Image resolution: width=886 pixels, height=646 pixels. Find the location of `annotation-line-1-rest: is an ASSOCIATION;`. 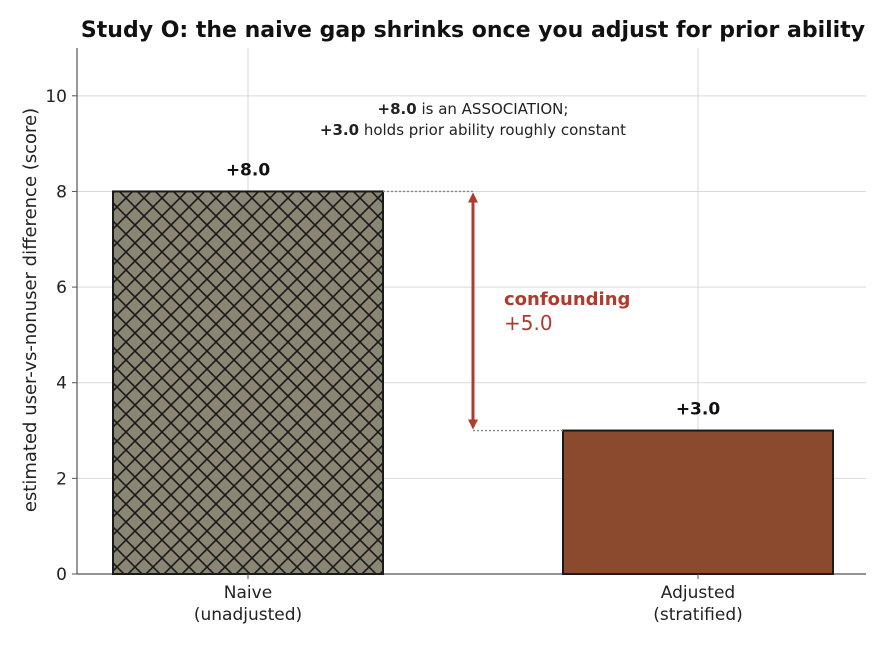

annotation-line-1-rest: is an ASSOCIATION; is located at coordinates (493, 109).